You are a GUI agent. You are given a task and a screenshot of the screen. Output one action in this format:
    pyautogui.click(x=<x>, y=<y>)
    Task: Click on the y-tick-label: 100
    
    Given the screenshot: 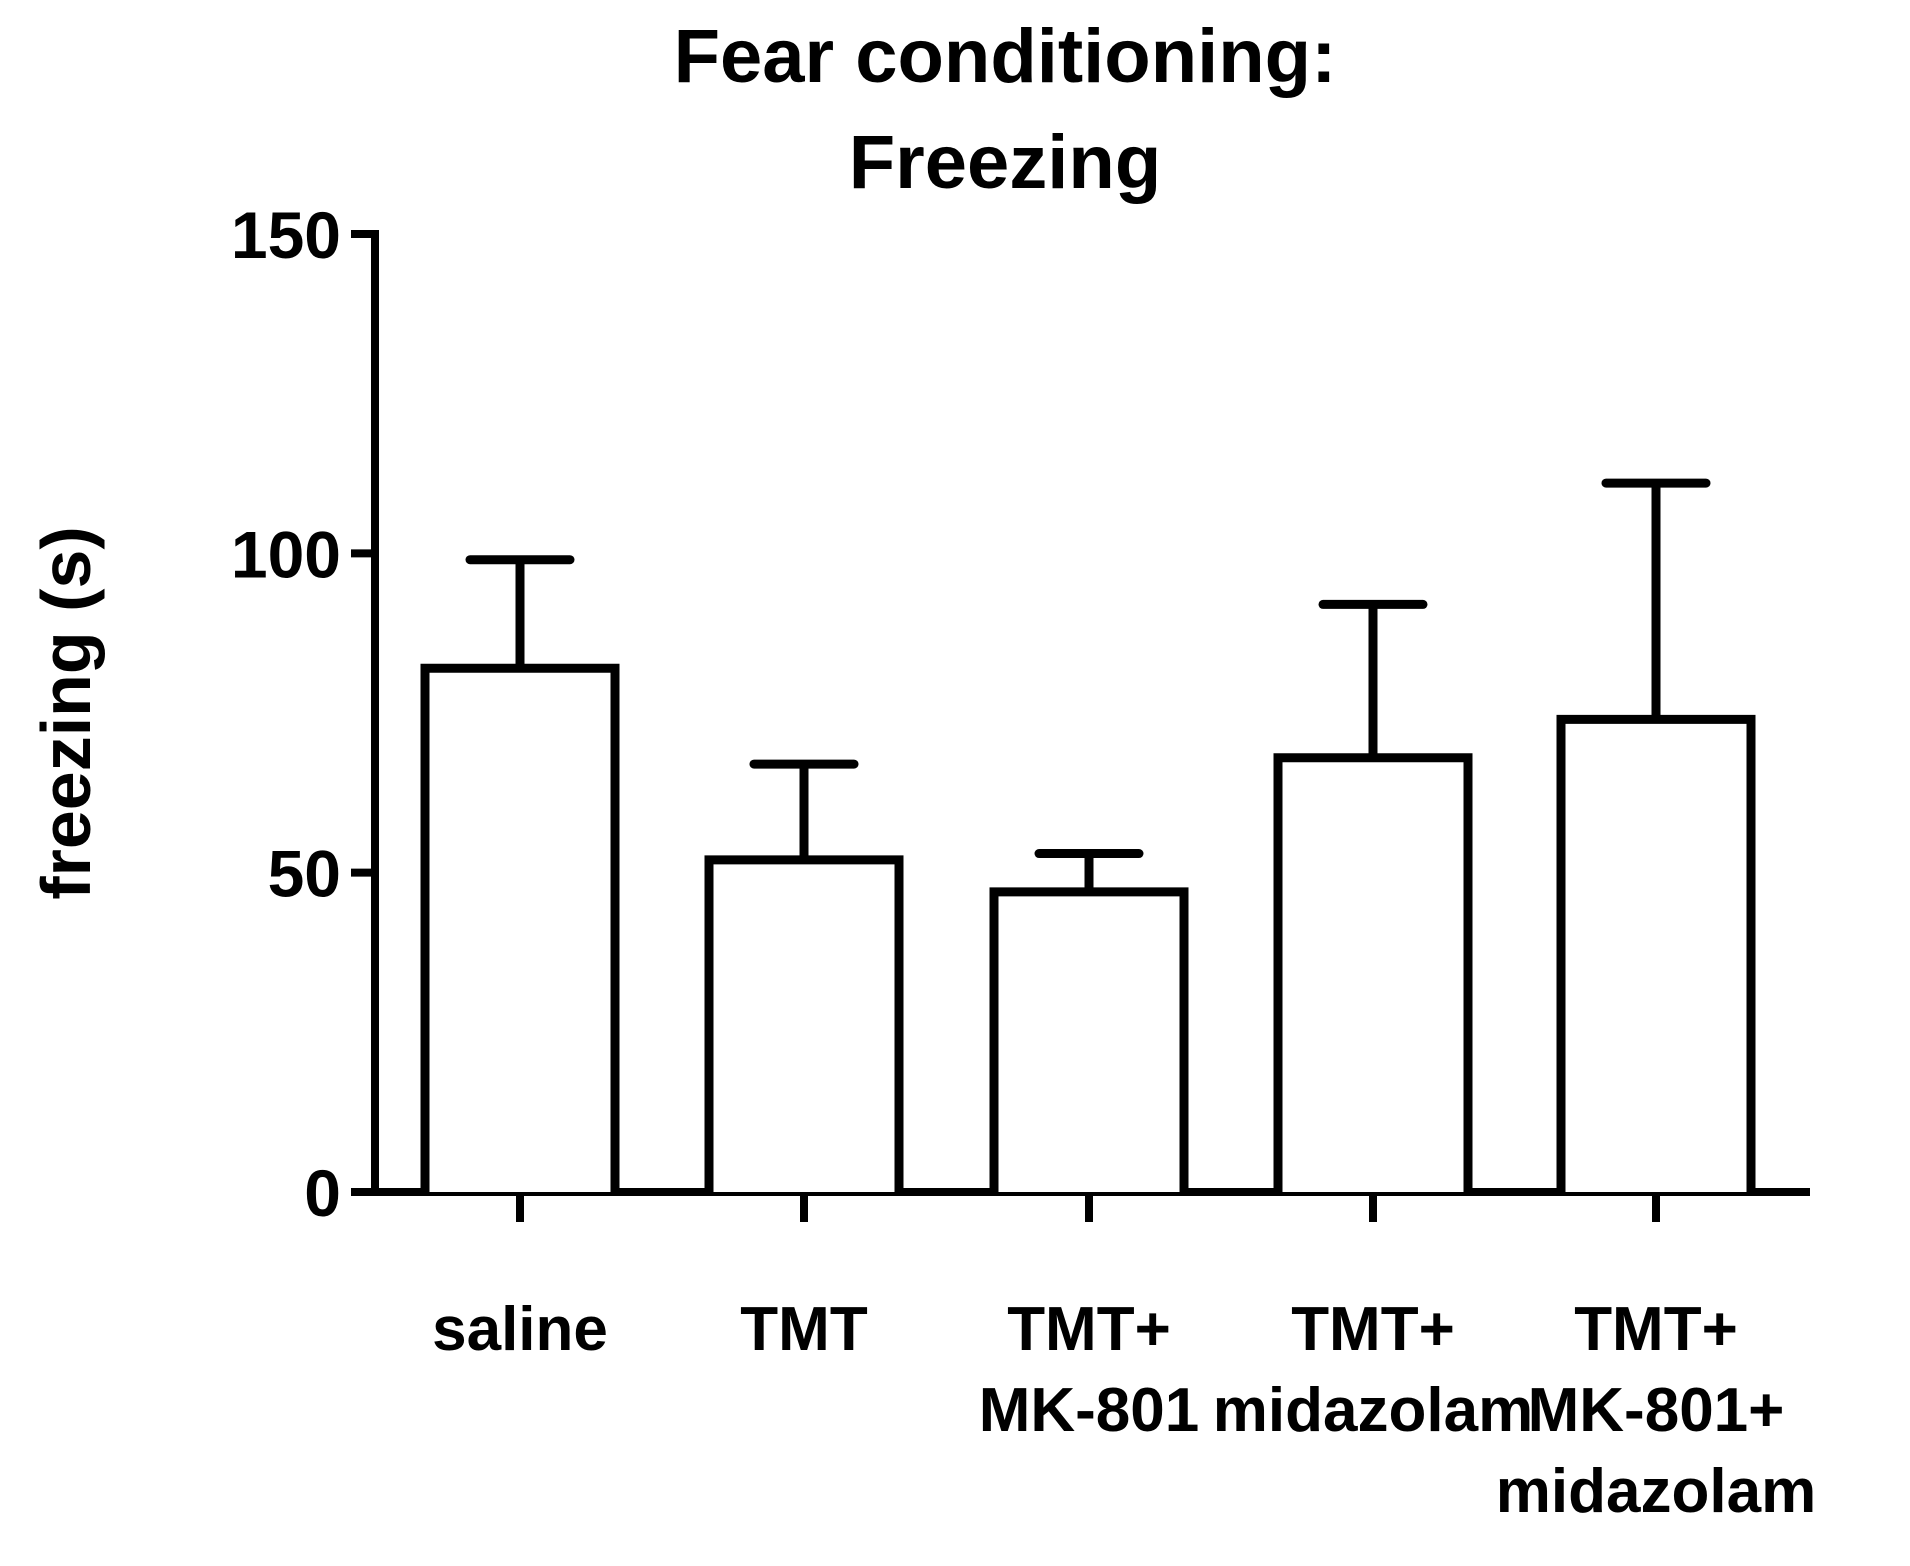 What is the action you would take?
    pyautogui.click(x=286, y=554)
    